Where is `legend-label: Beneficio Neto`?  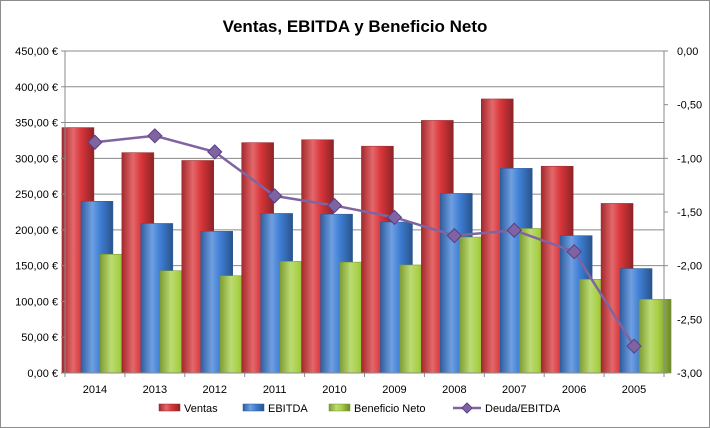
legend-label: Beneficio Neto is located at coordinates (390, 409).